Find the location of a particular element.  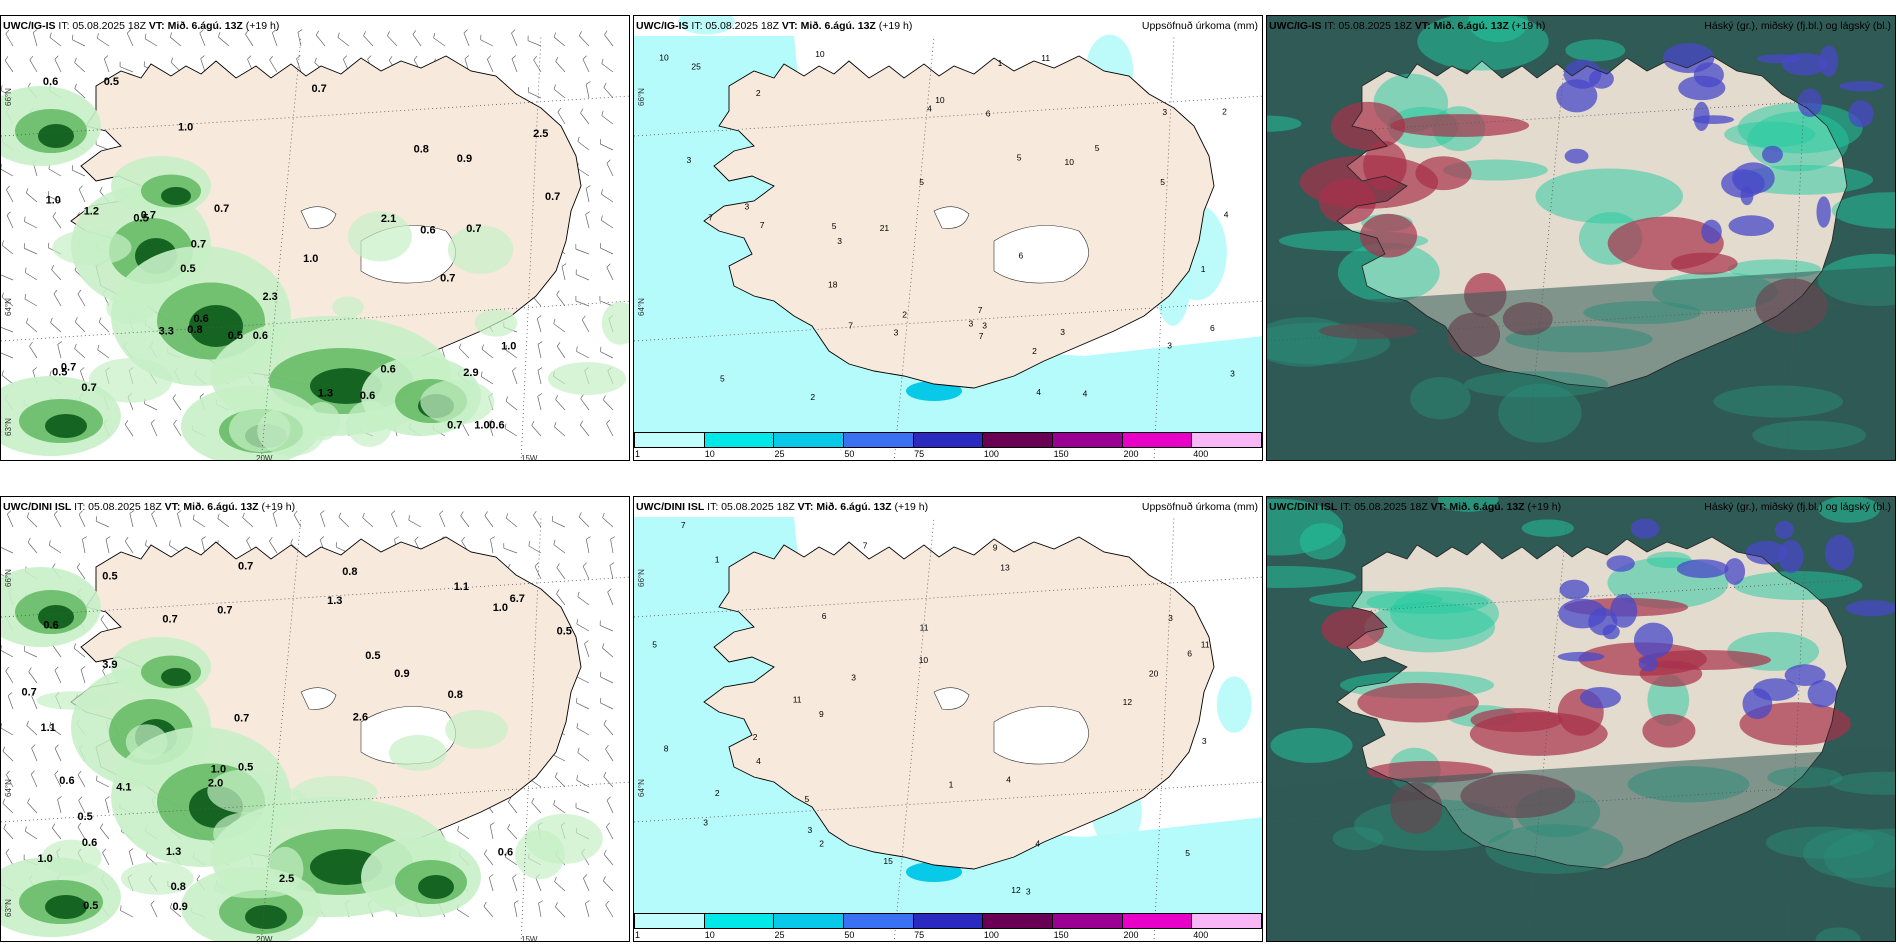

value-label: 18 is located at coordinates (833, 284).